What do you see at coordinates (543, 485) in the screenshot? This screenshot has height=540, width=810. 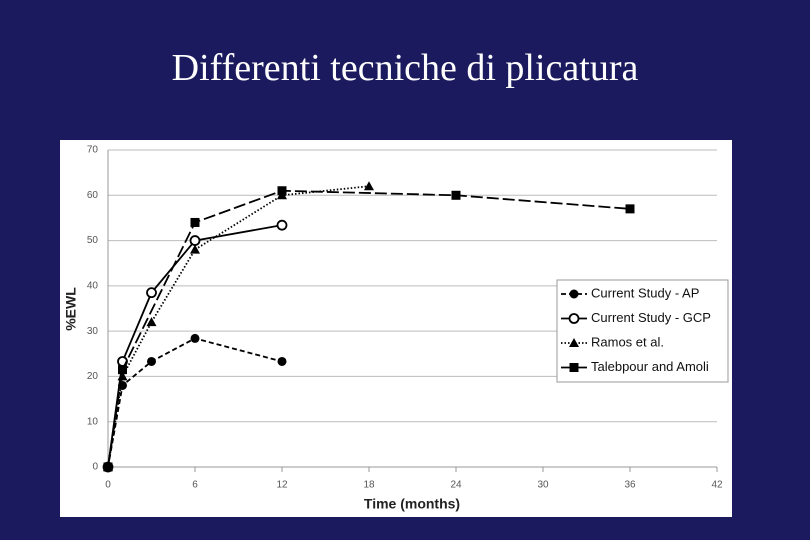 I see `x-tick-label: 30` at bounding box center [543, 485].